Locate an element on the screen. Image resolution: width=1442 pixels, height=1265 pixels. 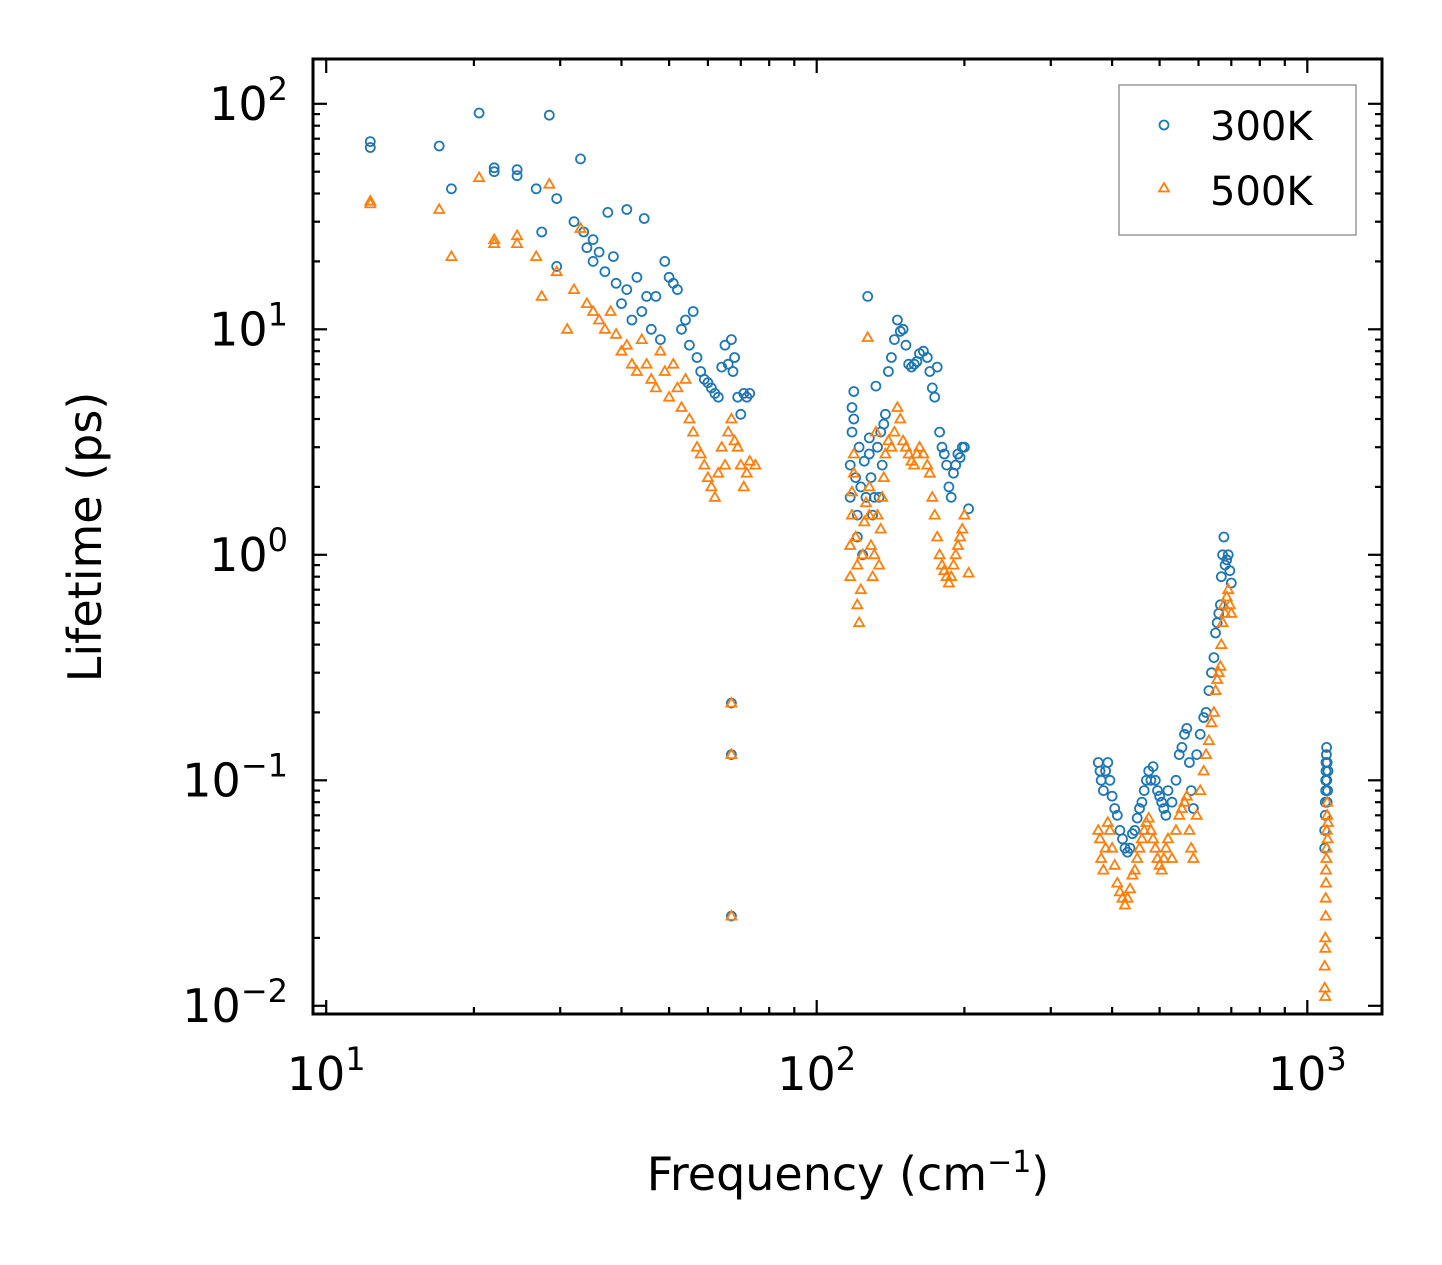
legend-label-300k: 300K is located at coordinates (1262, 127).